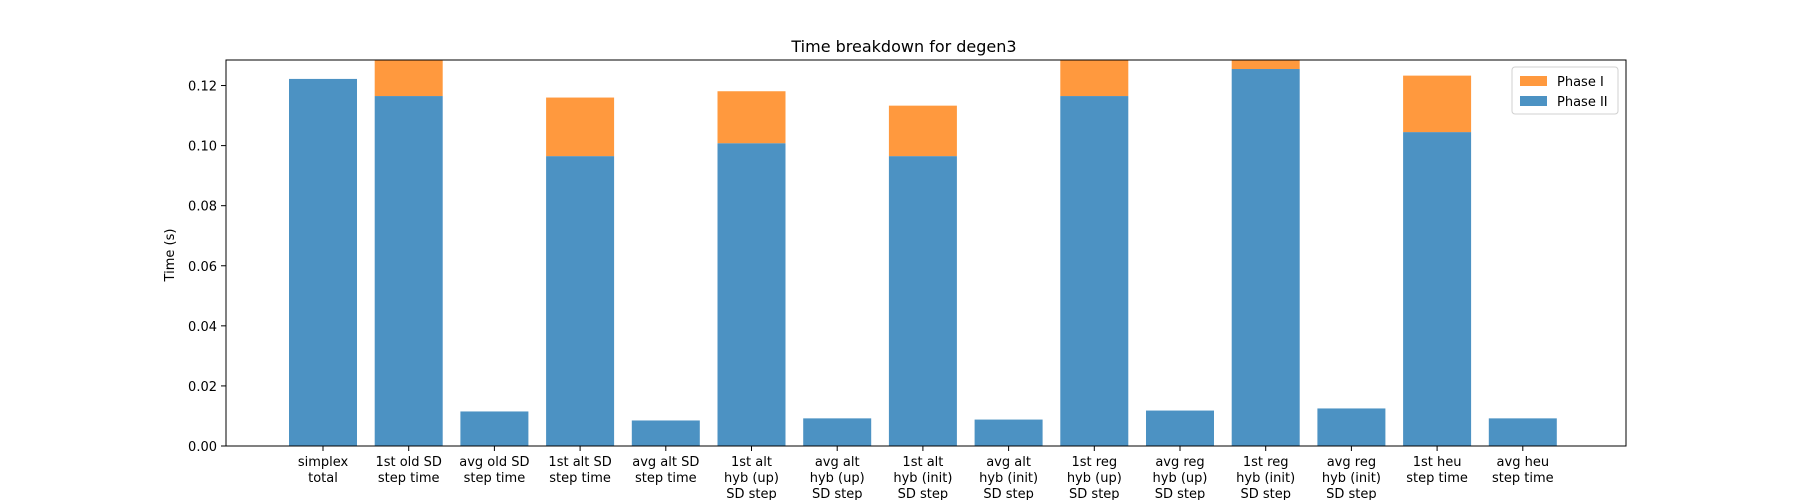  Describe the element at coordinates (1533, 81) in the screenshot. I see `legend-swatch-phase-i` at that location.